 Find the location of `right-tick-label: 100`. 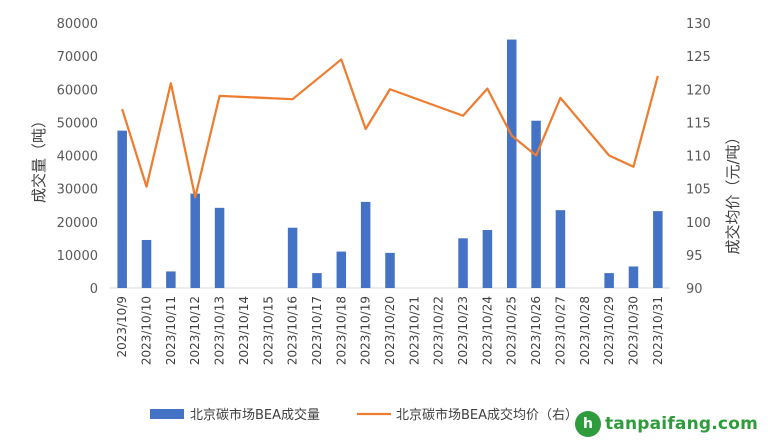

right-tick-label: 100 is located at coordinates (698, 223).